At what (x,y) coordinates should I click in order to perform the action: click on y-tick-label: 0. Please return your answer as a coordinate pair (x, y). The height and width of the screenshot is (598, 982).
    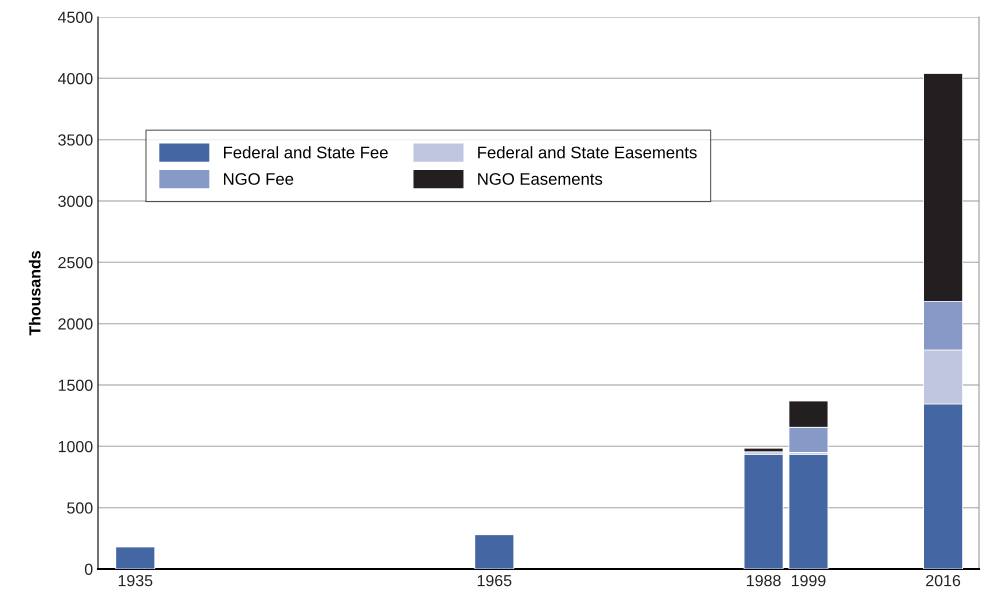
    Looking at the image, I should click on (88, 569).